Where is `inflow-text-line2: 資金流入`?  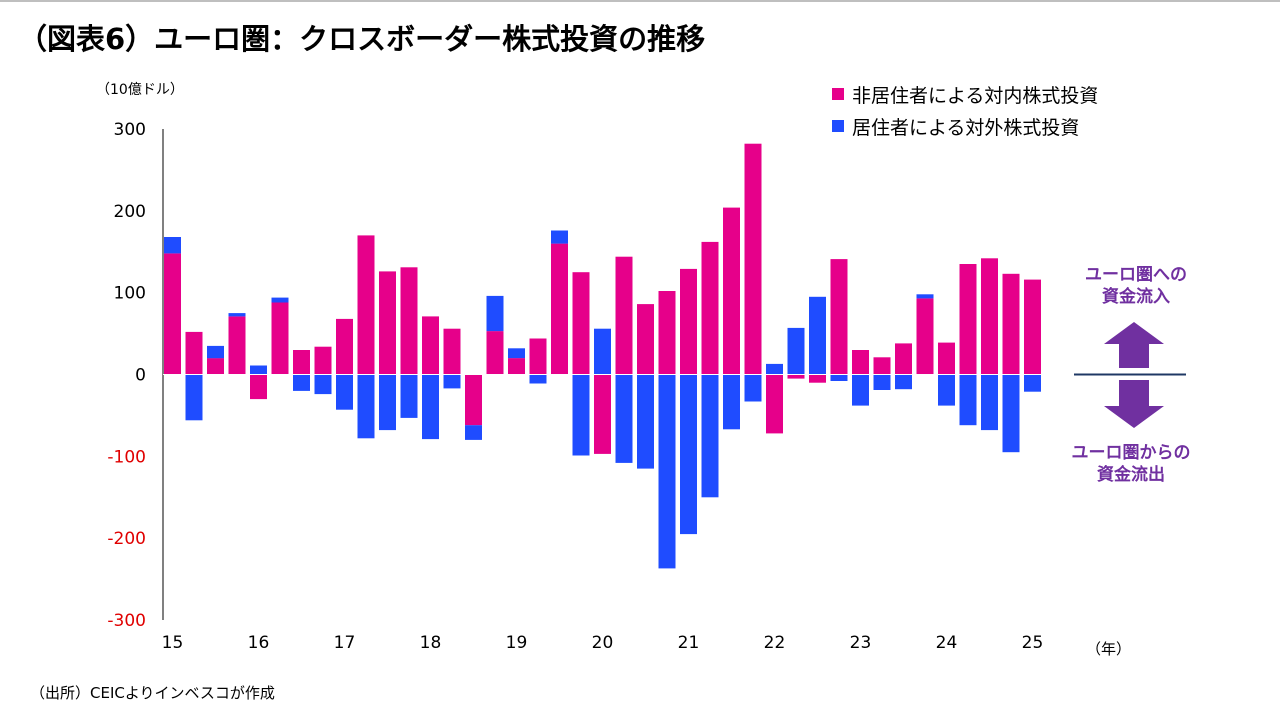
inflow-text-line2: 資金流入 is located at coordinates (1136, 297).